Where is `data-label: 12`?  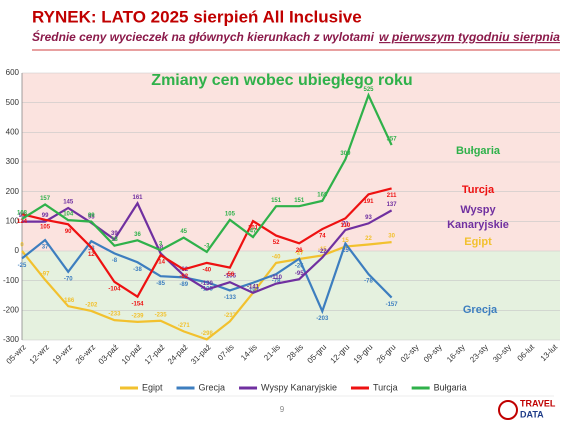 data-label: 12 is located at coordinates (91, 255).